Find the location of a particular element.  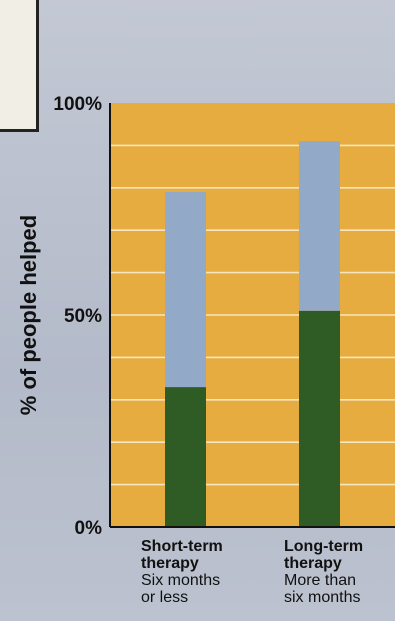

category-subtitle-line2: or less is located at coordinates (201, 597).